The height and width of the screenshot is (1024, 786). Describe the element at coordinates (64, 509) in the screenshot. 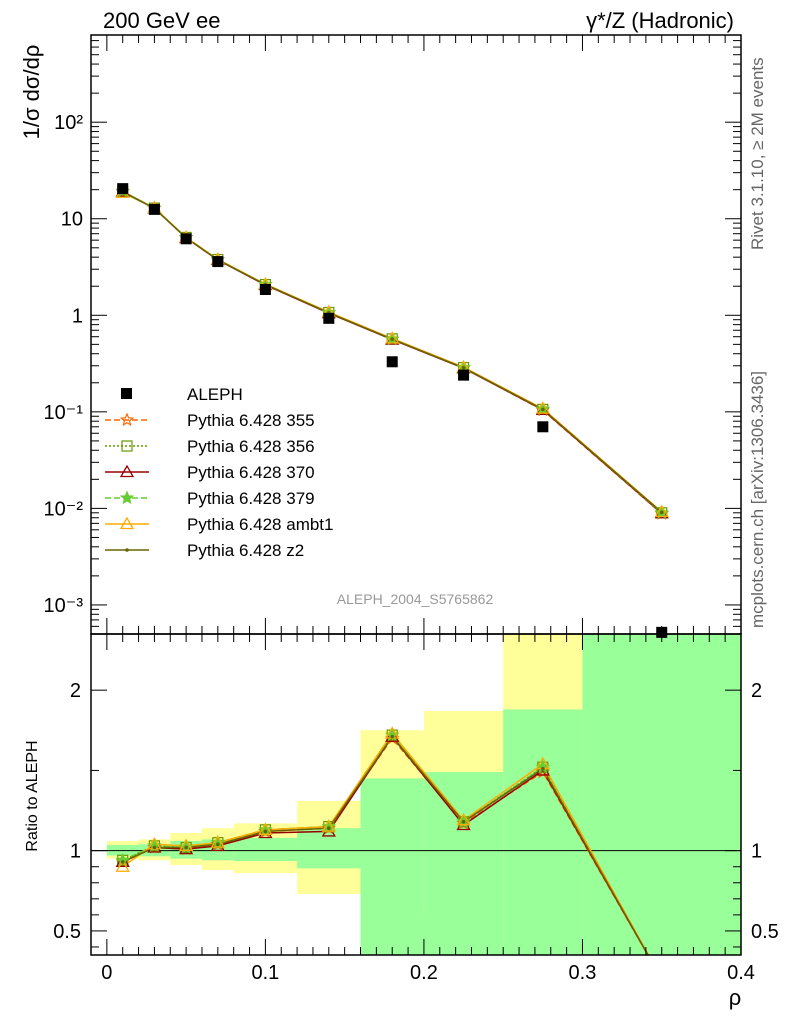

I see `main-ytick-label-1: 10⁻²` at that location.